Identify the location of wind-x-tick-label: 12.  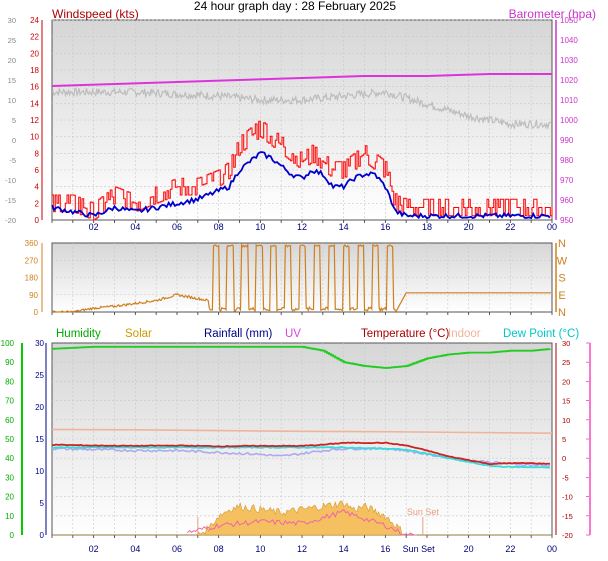
(302, 227).